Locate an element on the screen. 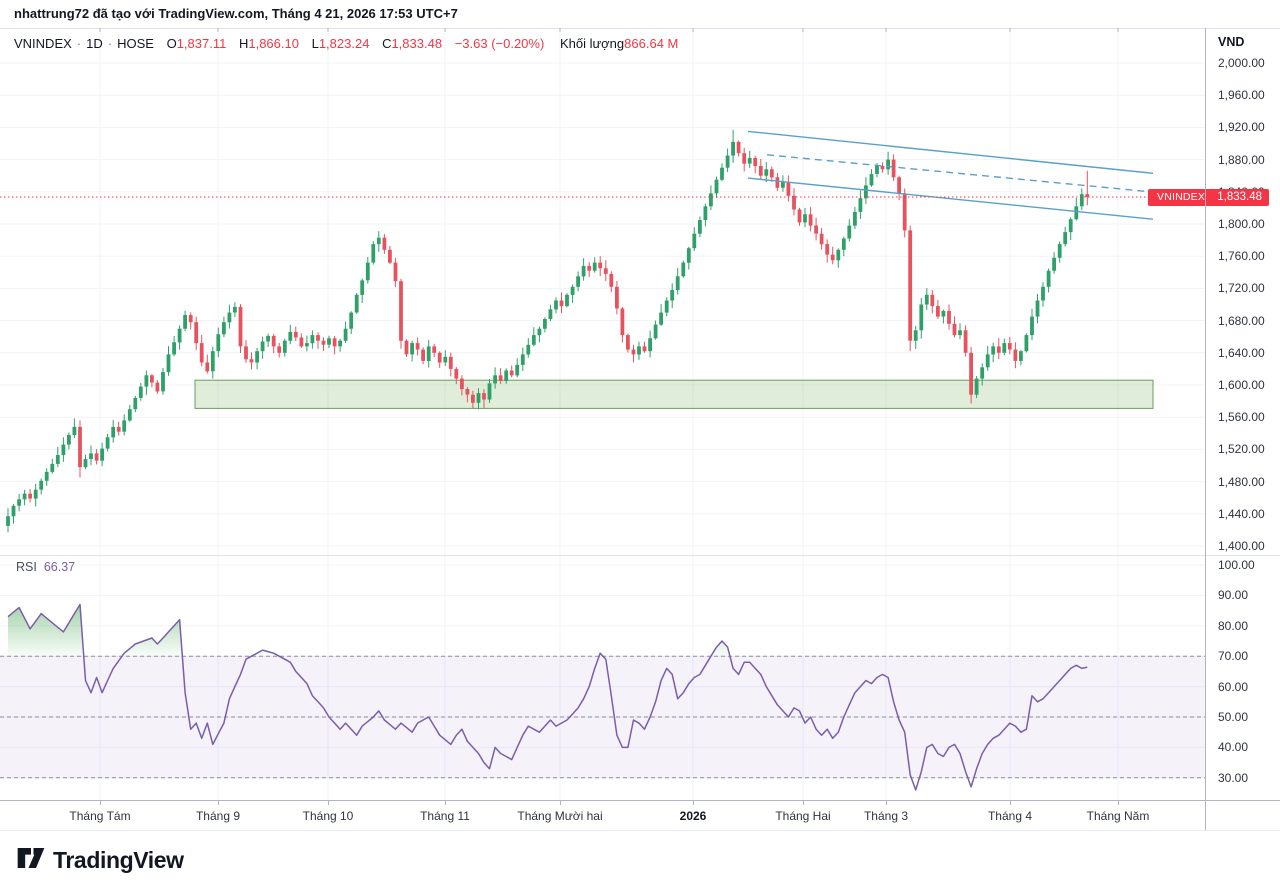 Image resolution: width=1280 pixels, height=890 pixels. rsi-tick-label: 90.00 is located at coordinates (1233, 595).